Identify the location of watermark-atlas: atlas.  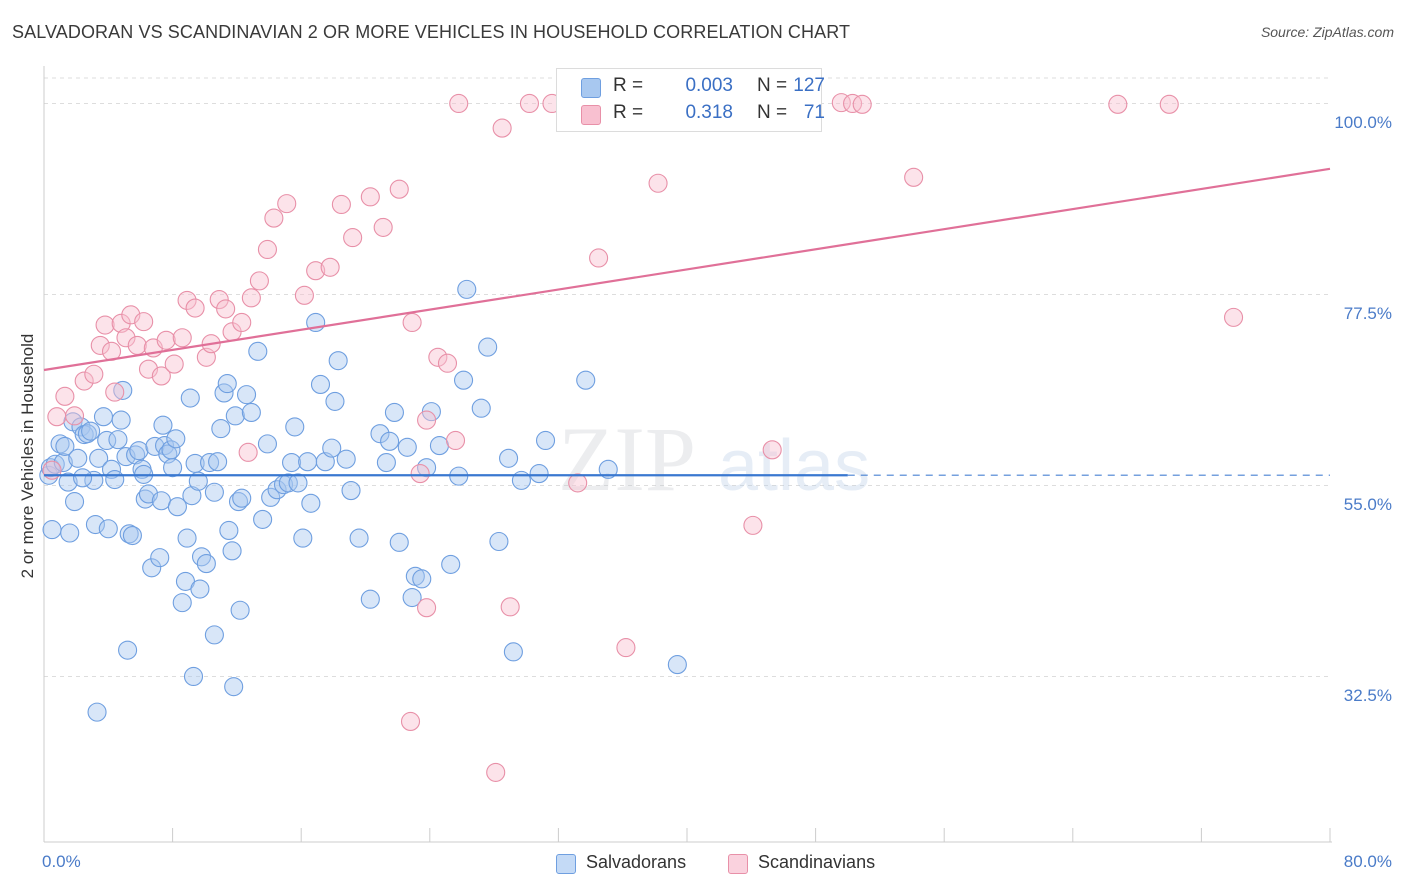
(794, 466).